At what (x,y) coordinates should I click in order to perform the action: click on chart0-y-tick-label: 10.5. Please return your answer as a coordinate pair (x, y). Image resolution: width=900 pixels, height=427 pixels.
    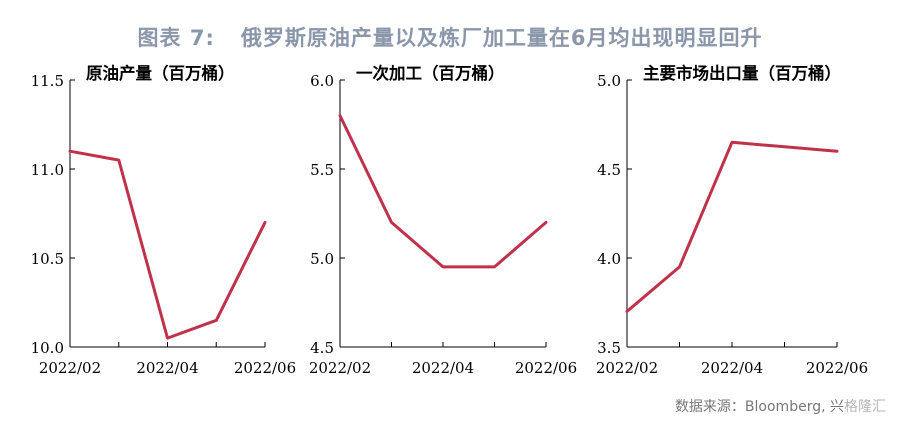
    Looking at the image, I should click on (47, 259).